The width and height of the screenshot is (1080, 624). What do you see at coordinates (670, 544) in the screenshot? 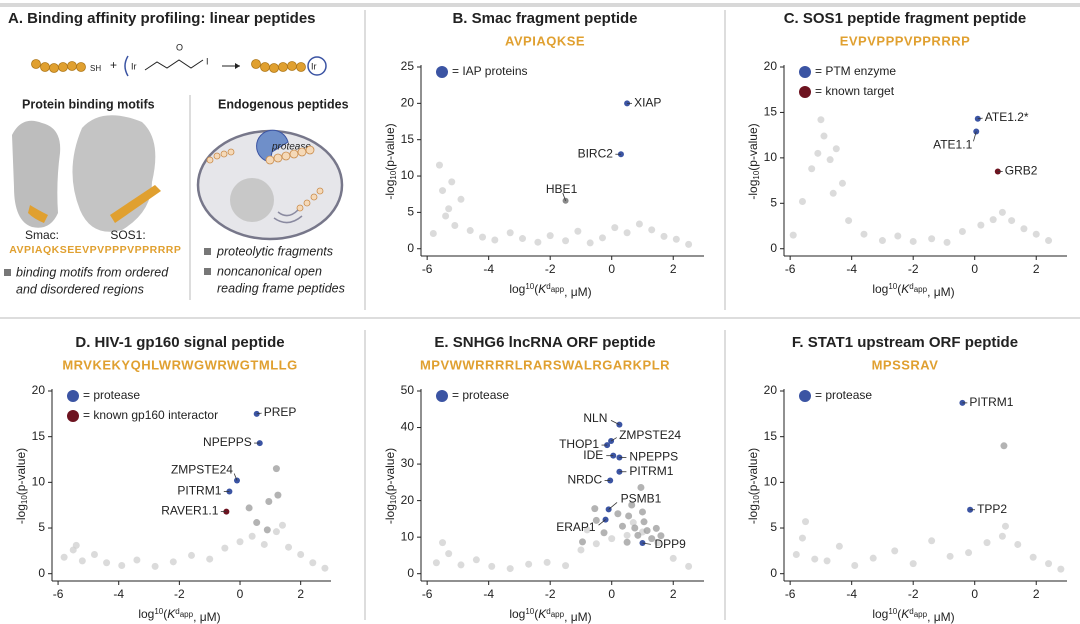
I see `point-label: DPP9` at bounding box center [670, 544].